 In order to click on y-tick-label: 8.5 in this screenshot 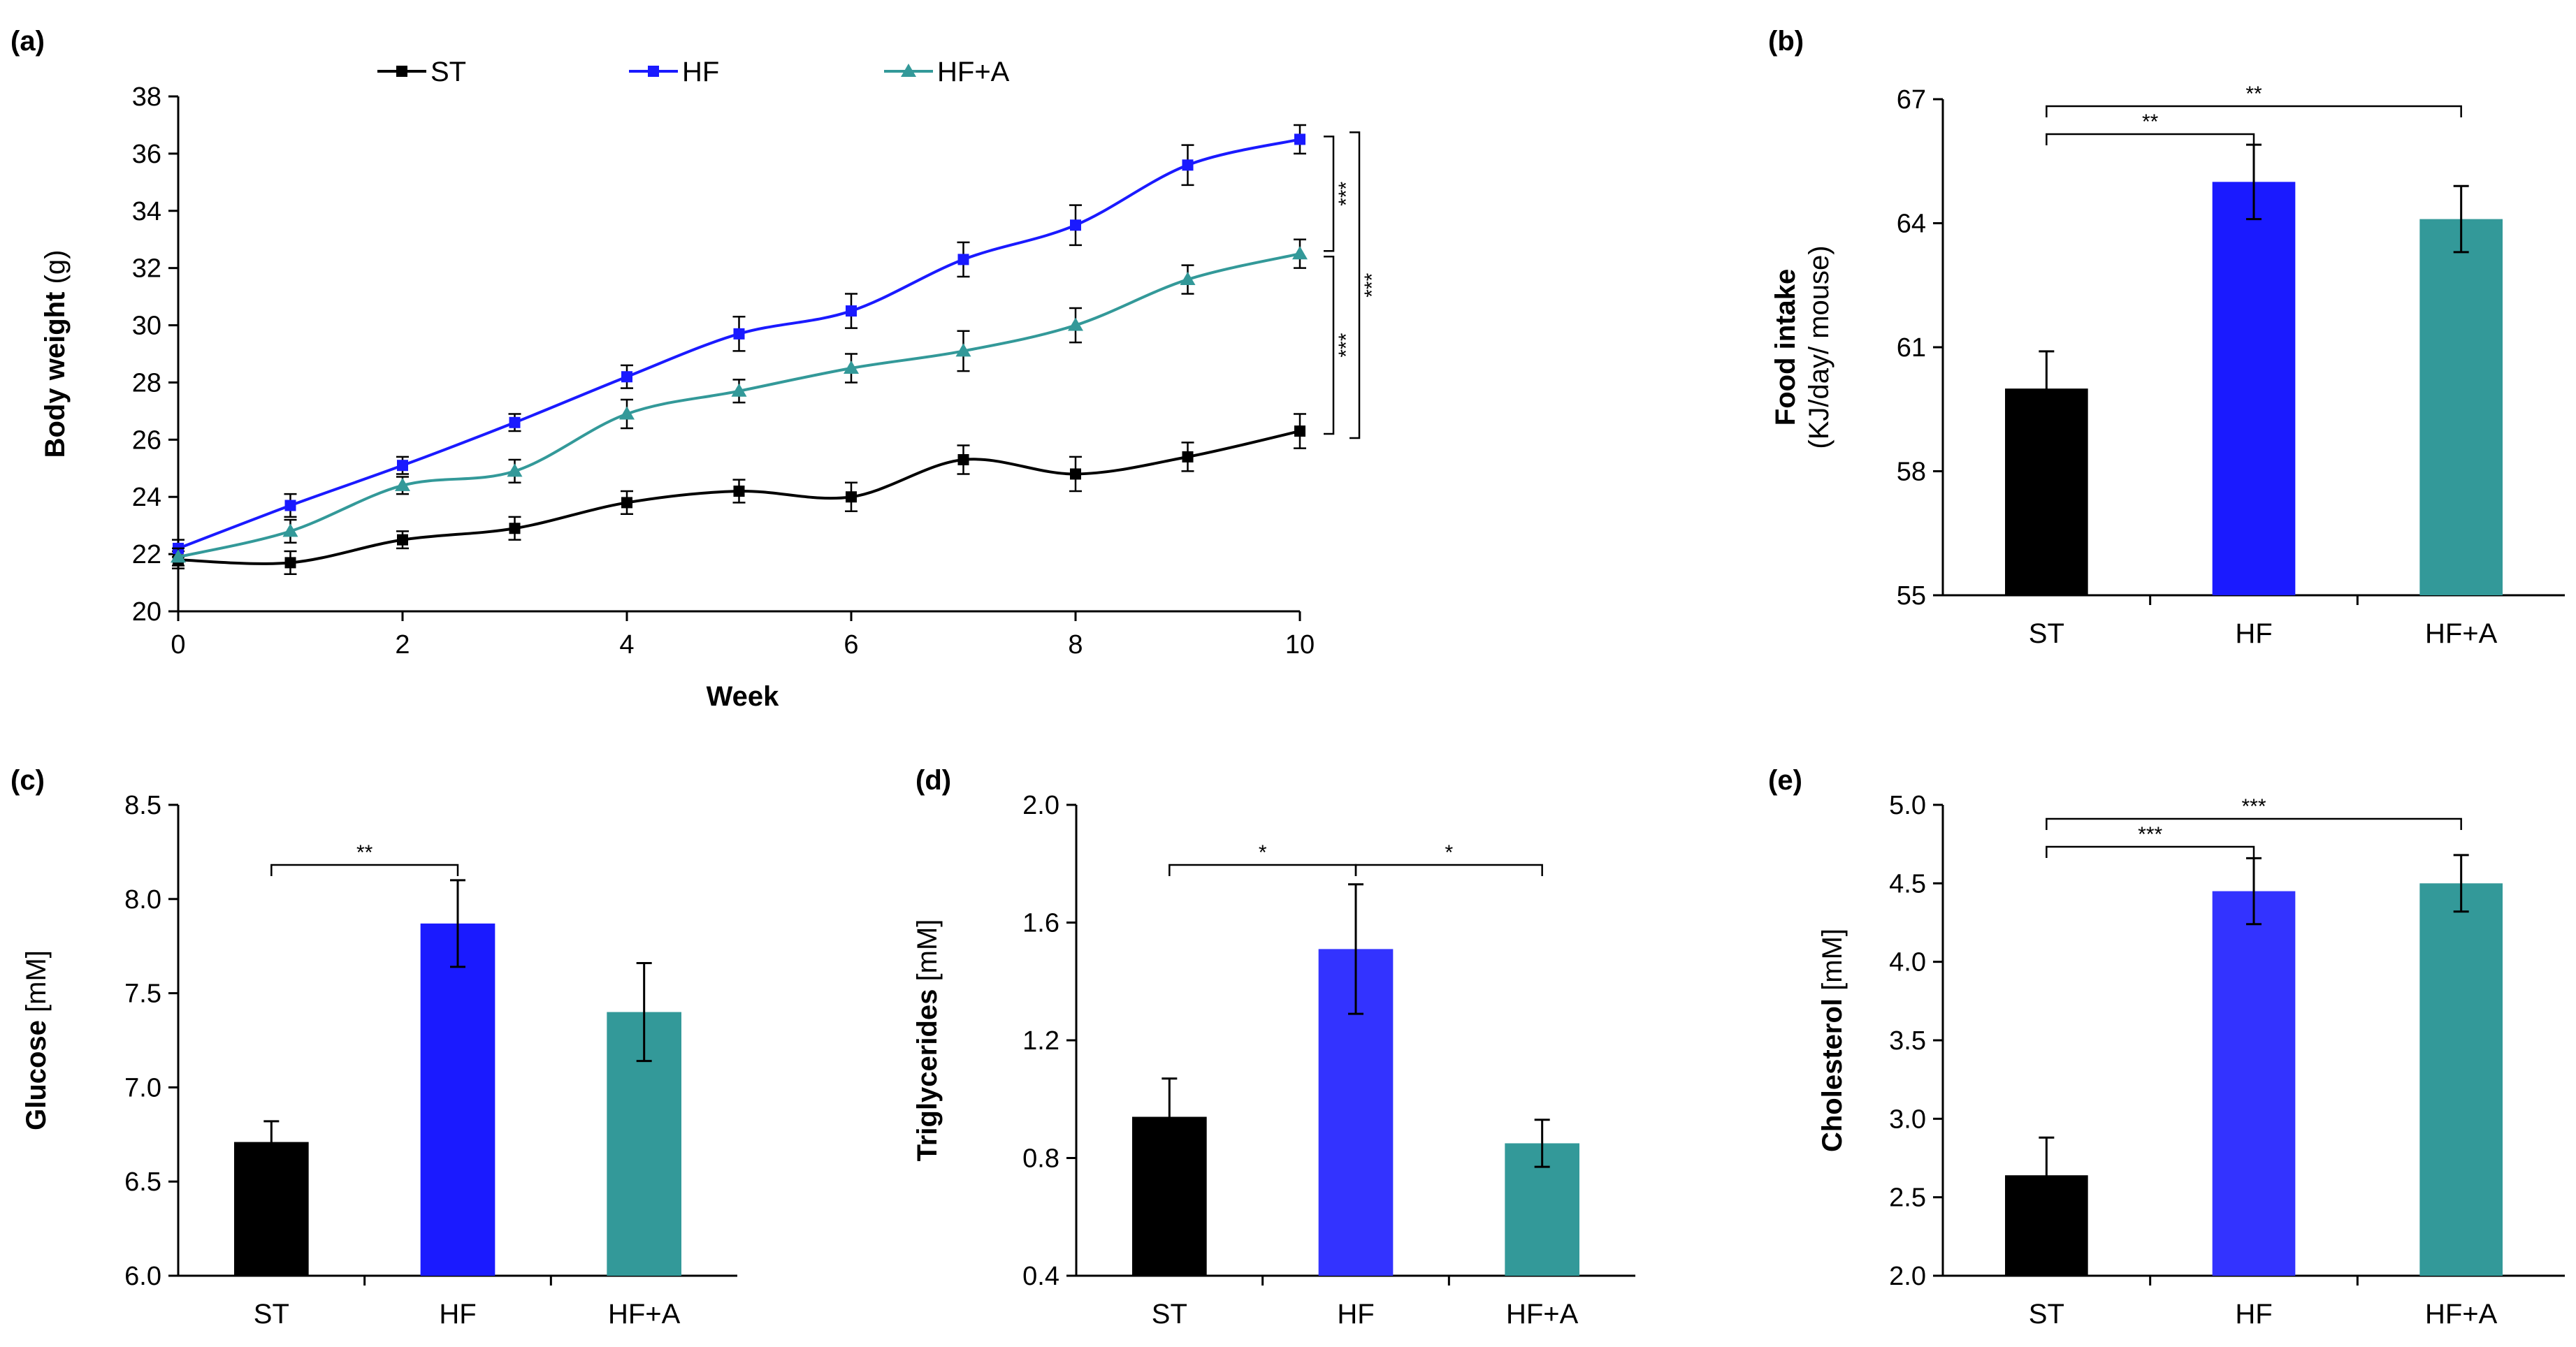, I will do `click(142, 805)`.